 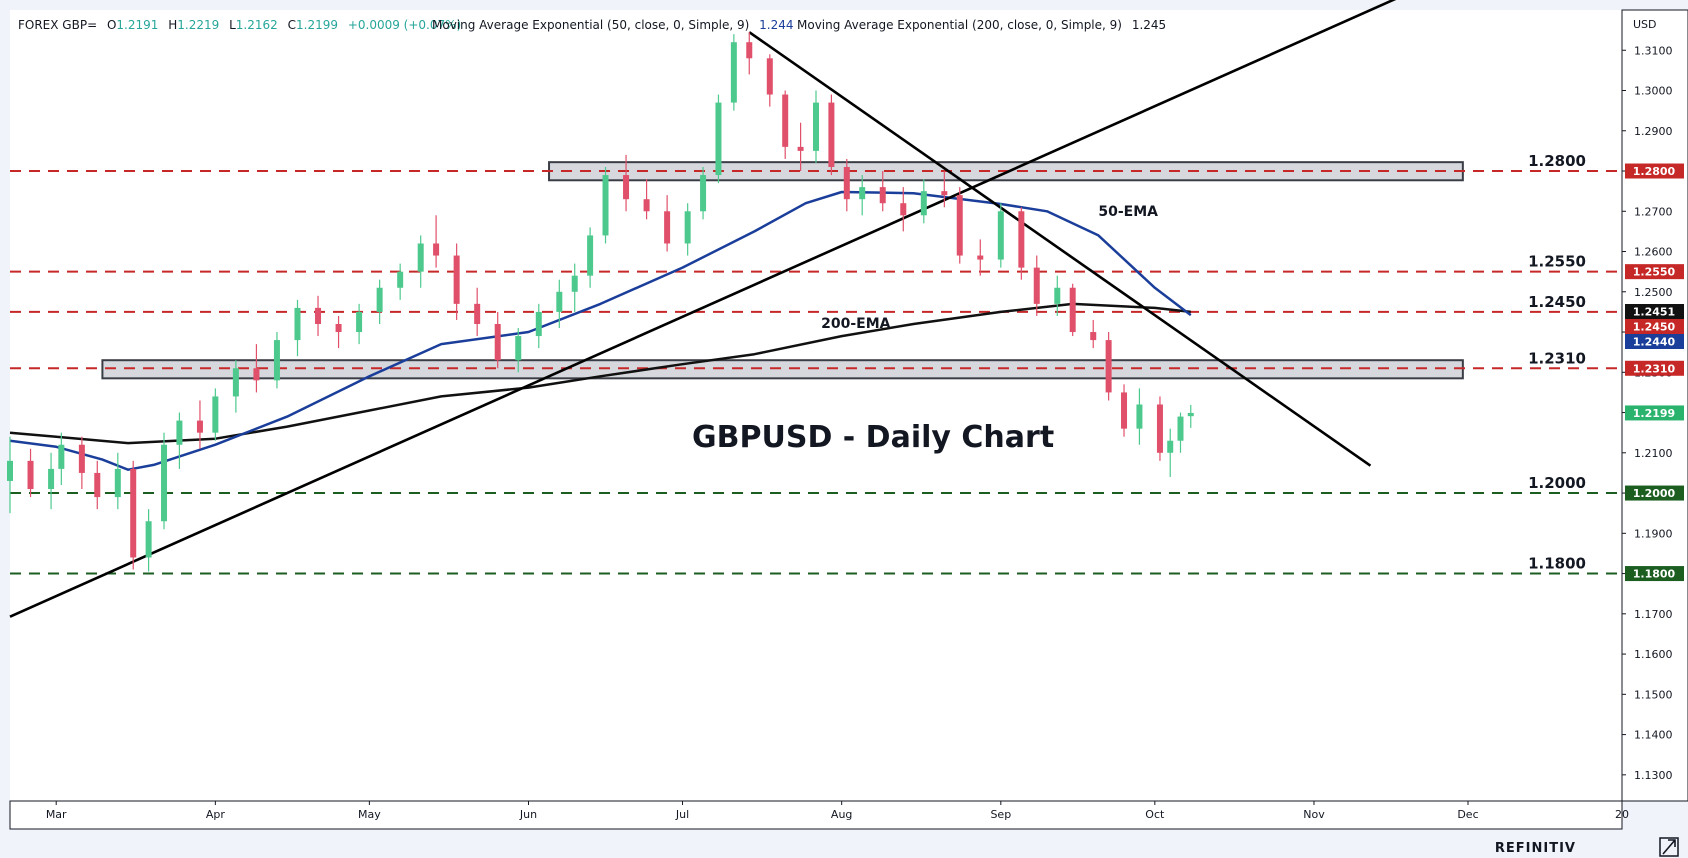 I want to click on y-tick-label: 1.2700, so click(x=1653, y=211).